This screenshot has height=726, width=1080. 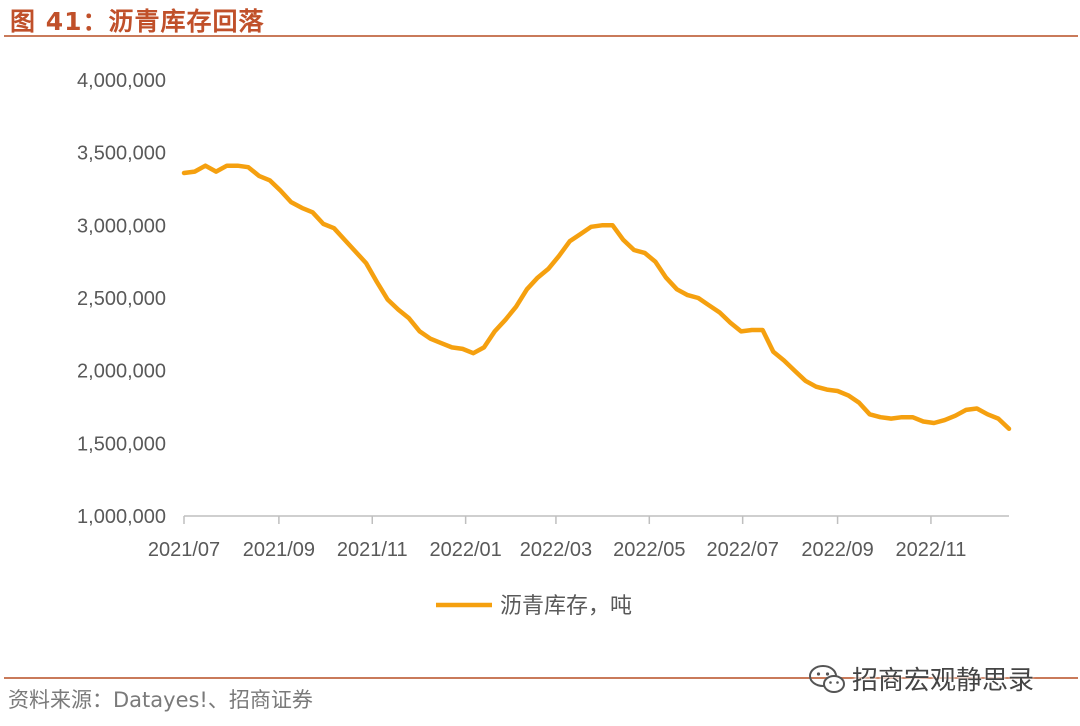 What do you see at coordinates (943, 681) in the screenshot?
I see `watermark-text: 招商宏观静思录` at bounding box center [943, 681].